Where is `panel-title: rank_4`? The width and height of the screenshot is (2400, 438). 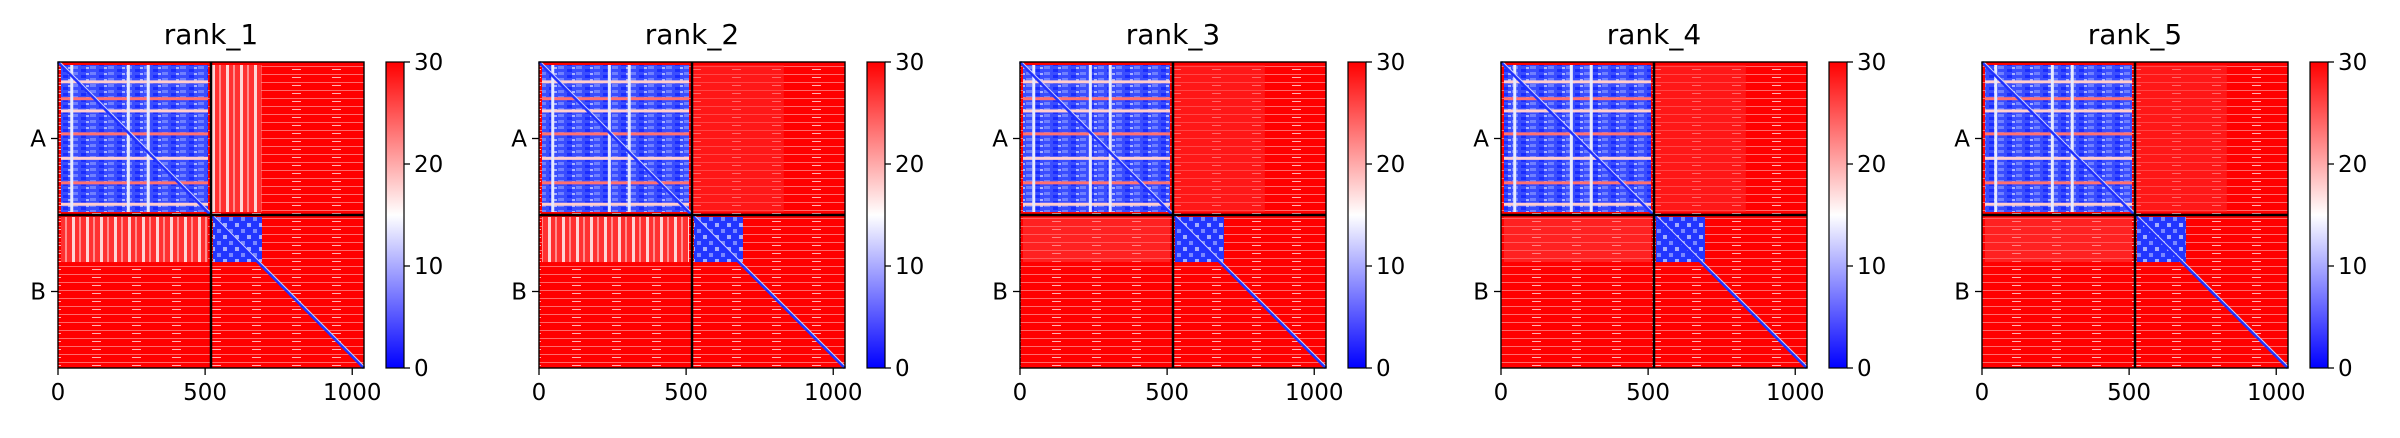 panel-title: rank_4 is located at coordinates (1654, 34).